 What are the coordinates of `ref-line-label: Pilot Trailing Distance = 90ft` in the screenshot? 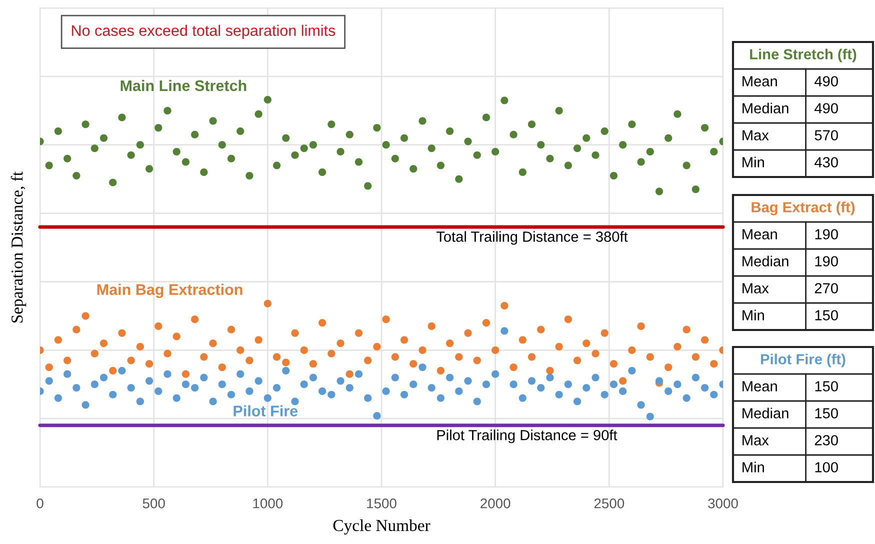 It's located at (527, 437).